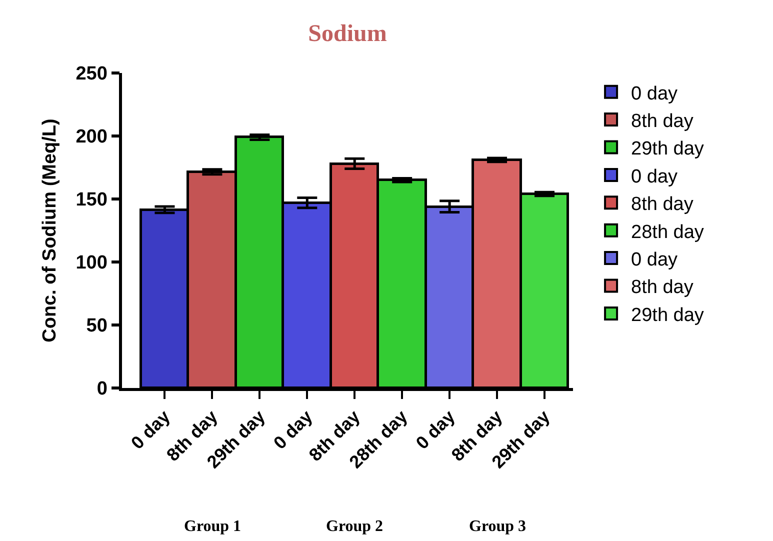  What do you see at coordinates (97, 326) in the screenshot?
I see `y-tick-label: 50` at bounding box center [97, 326].